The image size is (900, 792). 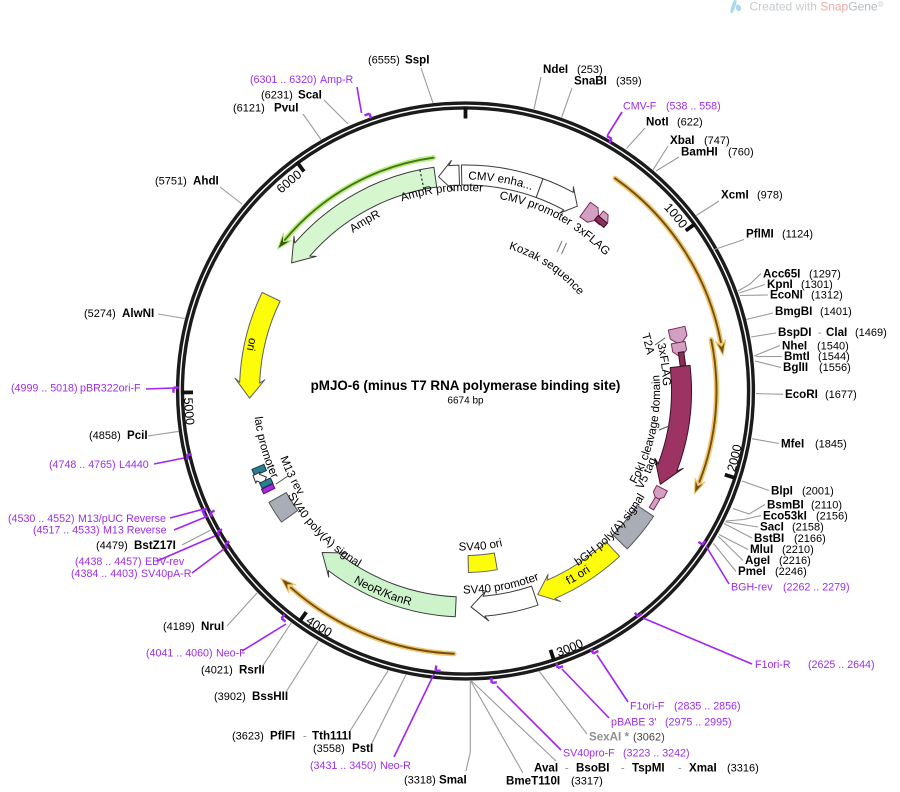 What do you see at coordinates (802, 491) in the screenshot?
I see `svg-text: BlpI(2001)` at bounding box center [802, 491].